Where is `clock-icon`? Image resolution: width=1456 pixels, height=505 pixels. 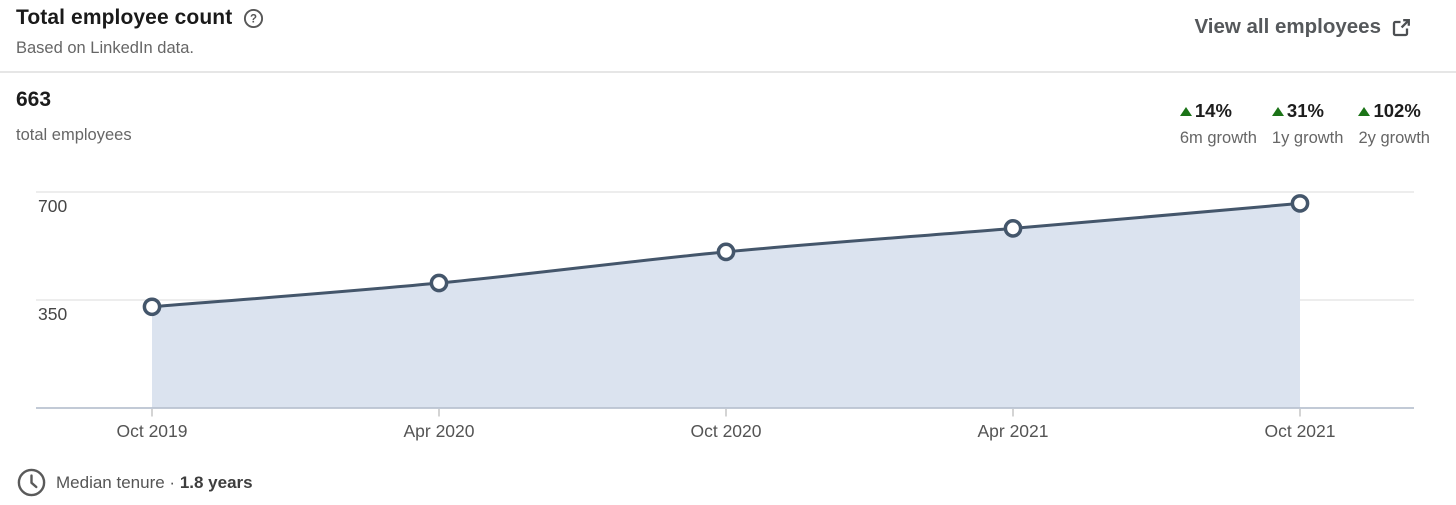
clock-icon is located at coordinates (31, 482).